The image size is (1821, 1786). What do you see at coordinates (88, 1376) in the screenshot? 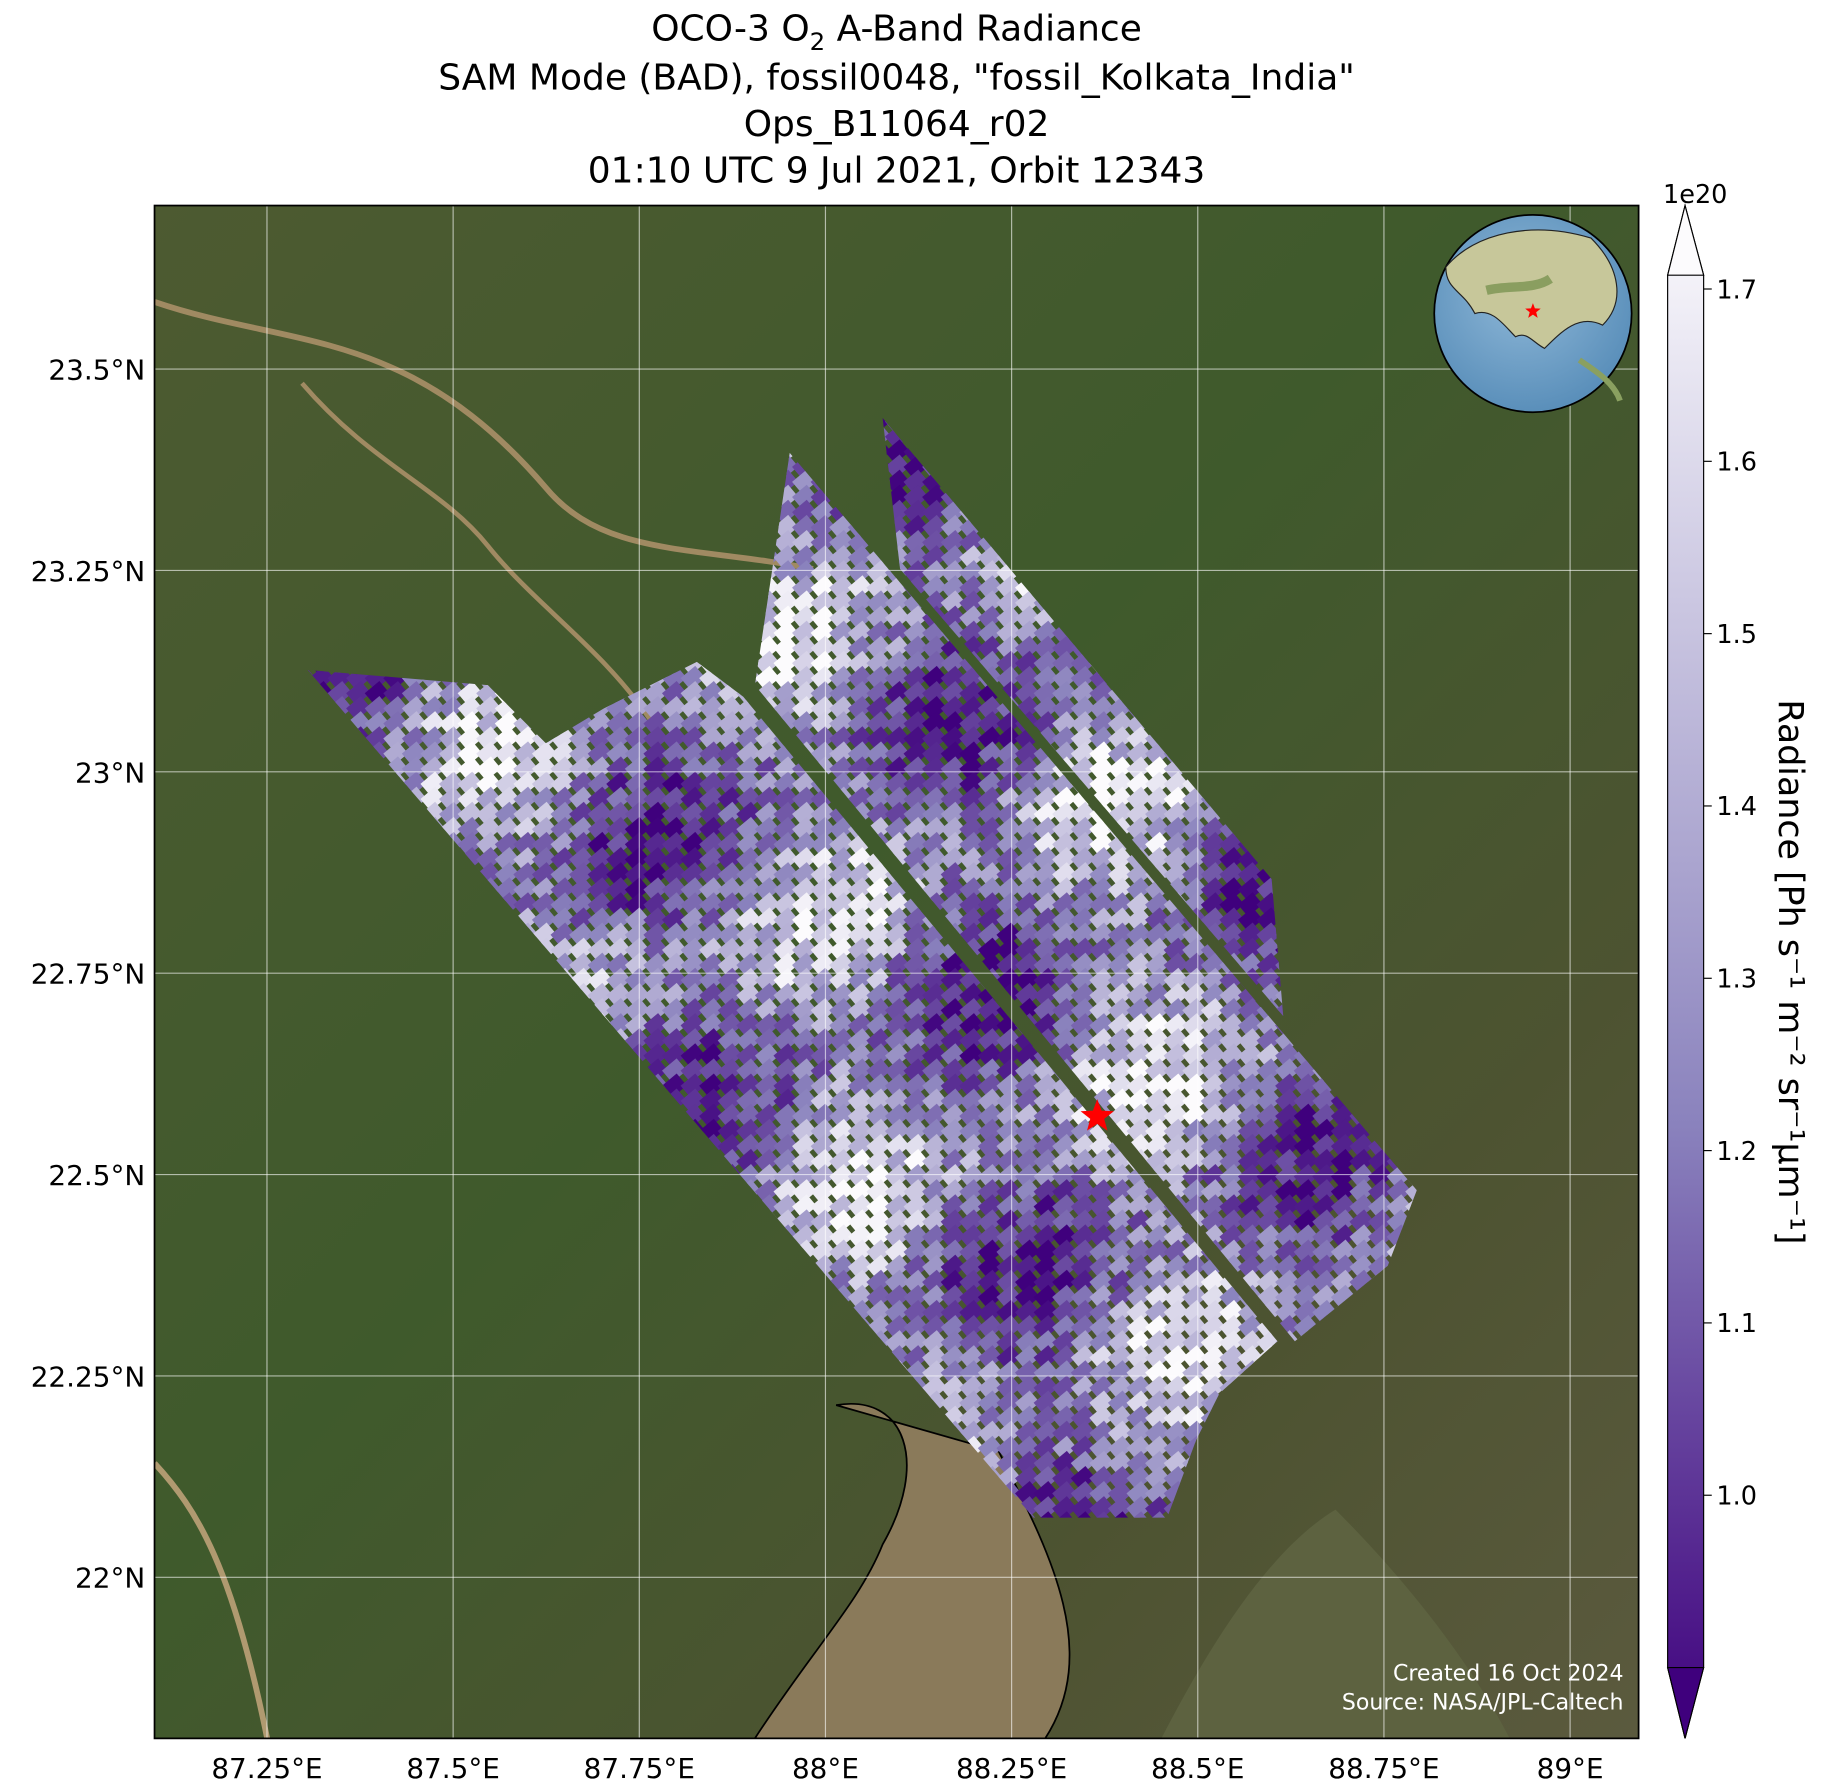
I see `y-tick-label: 22.25°N` at bounding box center [88, 1376].